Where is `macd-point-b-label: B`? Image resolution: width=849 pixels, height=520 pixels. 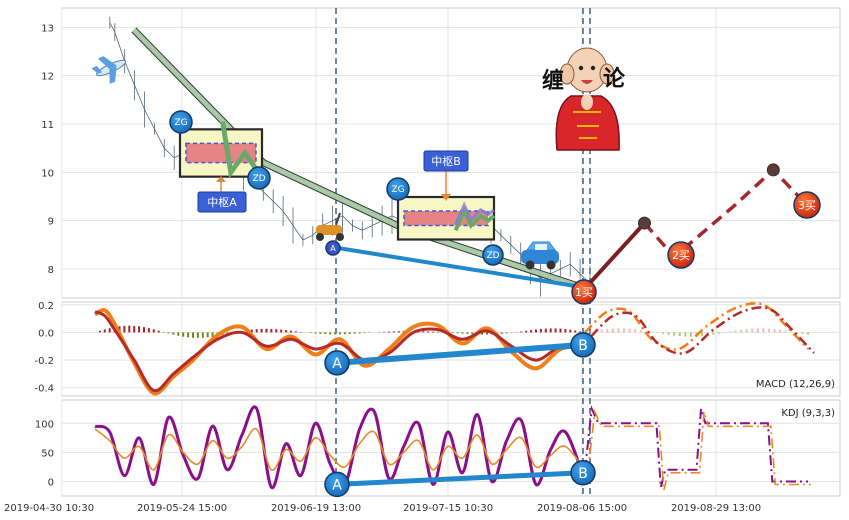 macd-point-b-label: B is located at coordinates (583, 346).